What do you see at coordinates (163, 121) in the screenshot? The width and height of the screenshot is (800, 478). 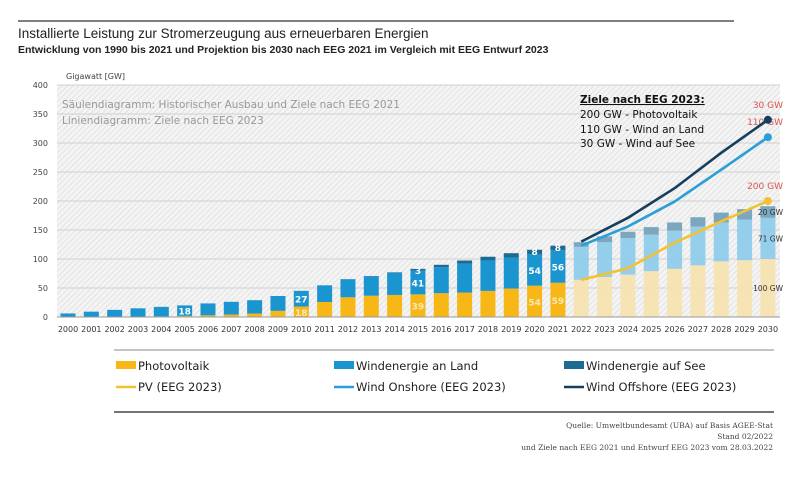 I see `chart-note-2: Liniendiagramm: Ziele nach EEG 2023` at bounding box center [163, 121].